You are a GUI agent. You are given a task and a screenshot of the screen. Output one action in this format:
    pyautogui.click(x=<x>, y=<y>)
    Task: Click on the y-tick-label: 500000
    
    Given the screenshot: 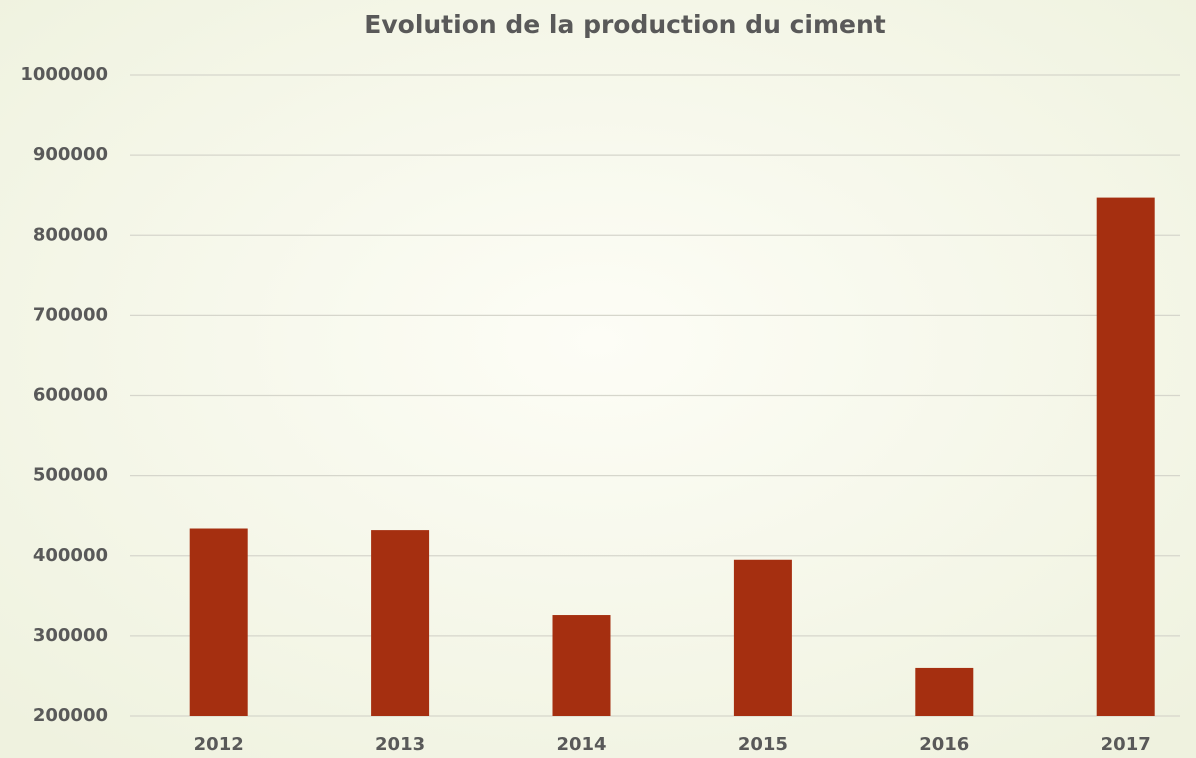 What is the action you would take?
    pyautogui.click(x=70, y=475)
    